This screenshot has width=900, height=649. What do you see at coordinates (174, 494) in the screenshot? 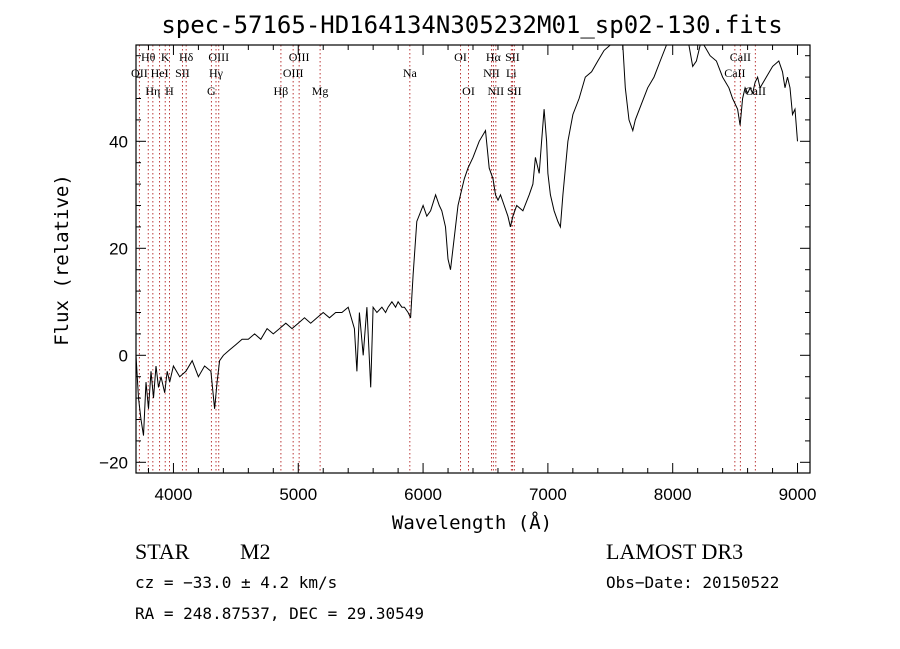
I see `x-tick-label-0: 4000` at bounding box center [174, 494].